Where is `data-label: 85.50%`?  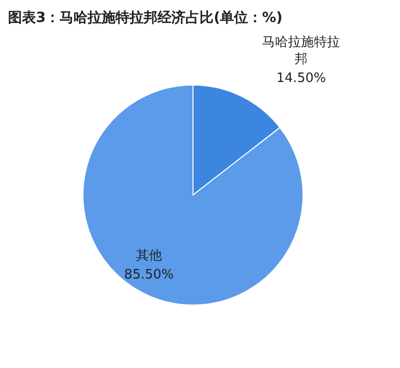
data-label: 85.50% is located at coordinates (149, 274).